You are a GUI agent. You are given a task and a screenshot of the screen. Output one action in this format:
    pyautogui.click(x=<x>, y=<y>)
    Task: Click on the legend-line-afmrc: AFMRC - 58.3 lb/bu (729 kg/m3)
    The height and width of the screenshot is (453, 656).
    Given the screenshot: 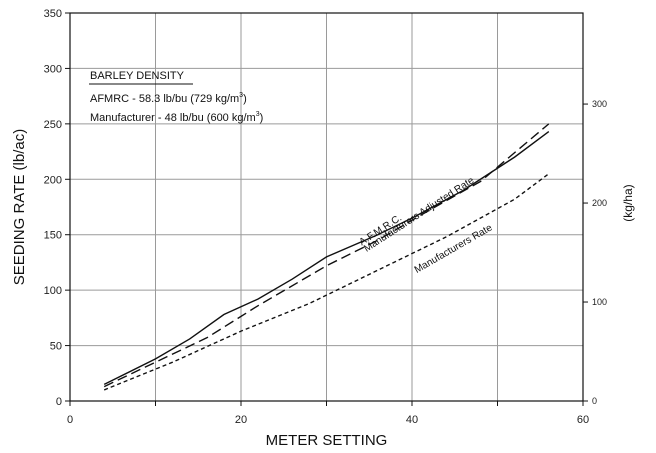 What is the action you would take?
    pyautogui.click(x=168, y=98)
    